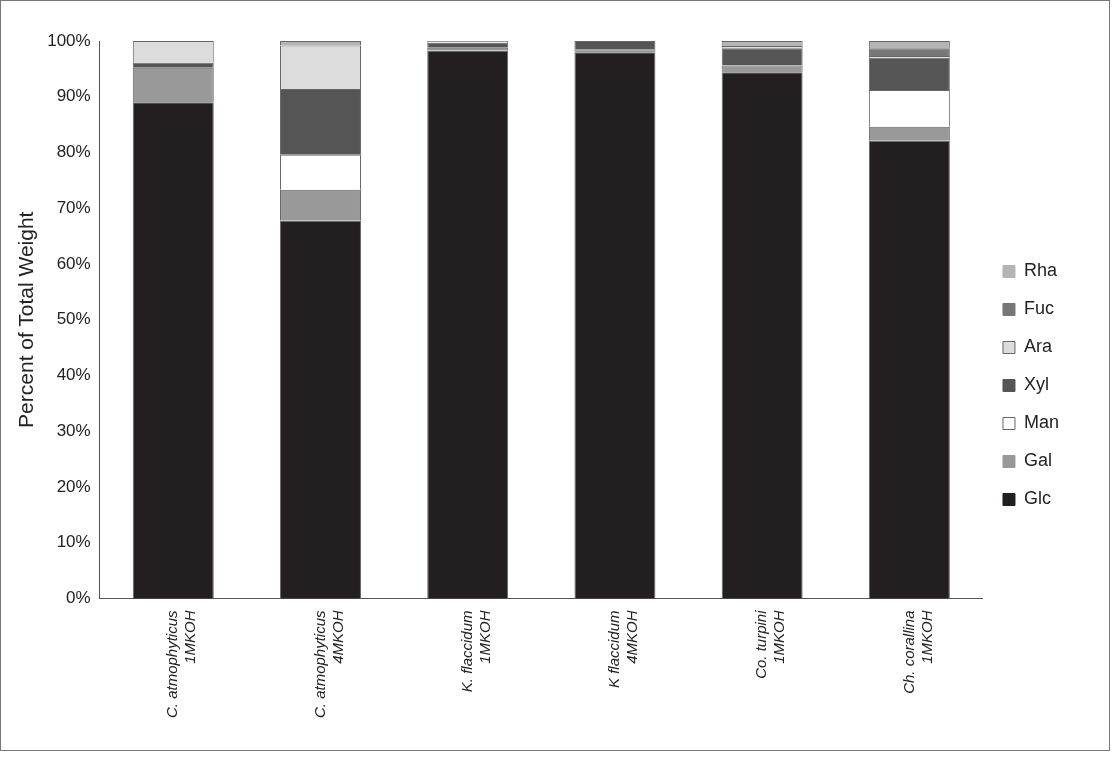  Describe the element at coordinates (73, 486) in the screenshot. I see `y-tick-label: 20%` at that location.